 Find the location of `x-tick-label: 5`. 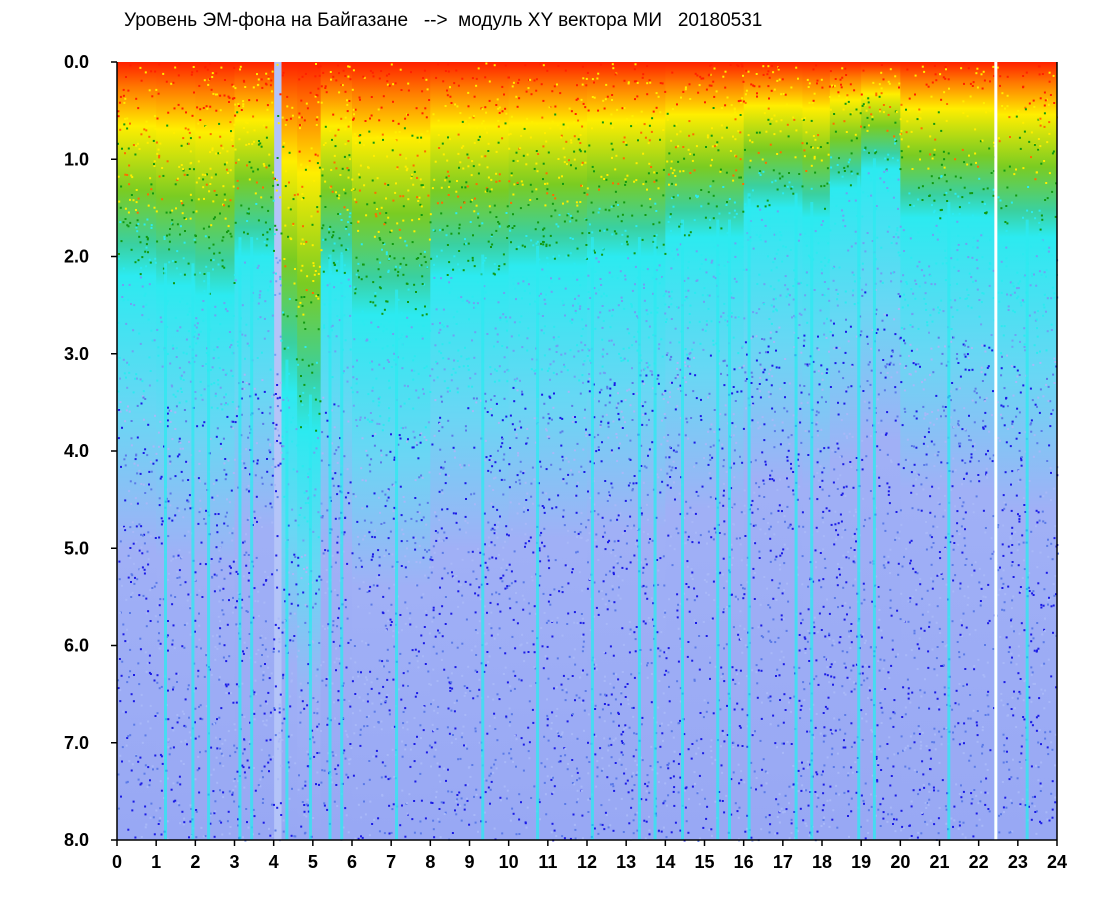

x-tick-label: 5 is located at coordinates (313, 862).